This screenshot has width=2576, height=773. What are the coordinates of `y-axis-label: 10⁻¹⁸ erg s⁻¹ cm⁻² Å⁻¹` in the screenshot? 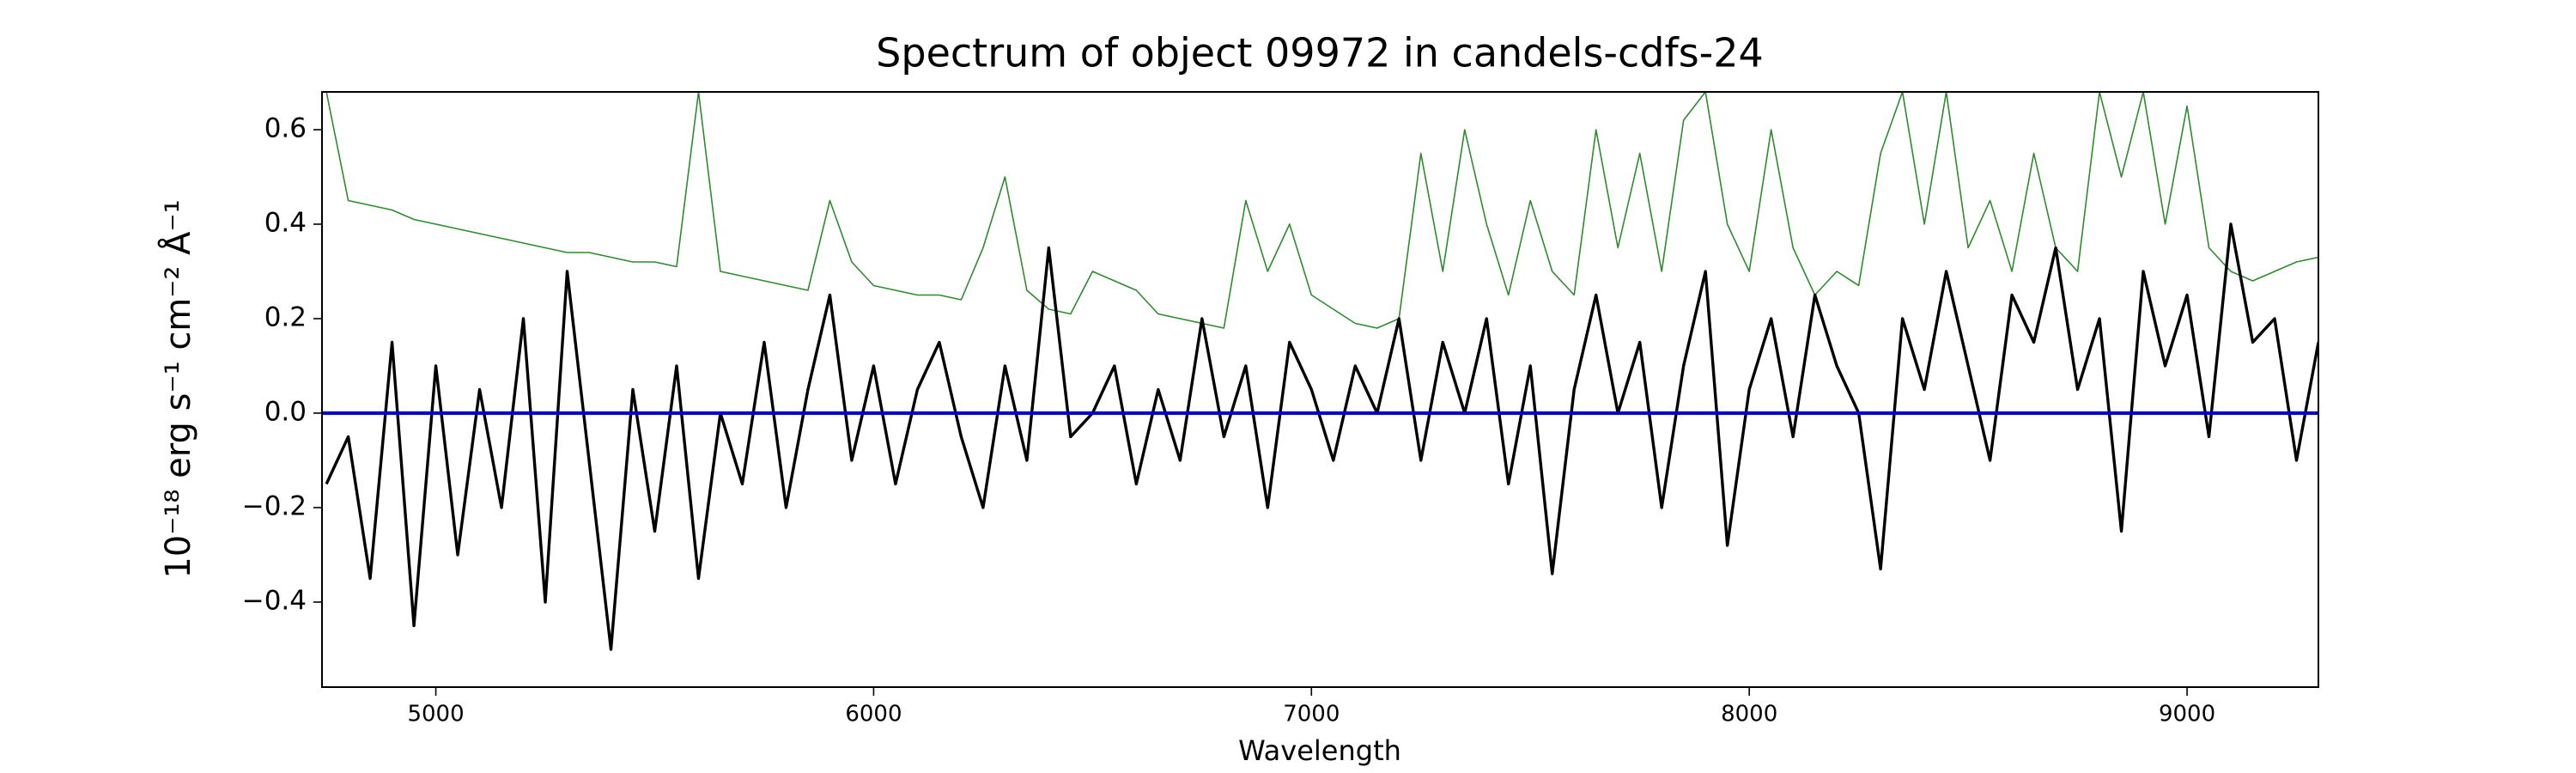 It's located at (177, 388).